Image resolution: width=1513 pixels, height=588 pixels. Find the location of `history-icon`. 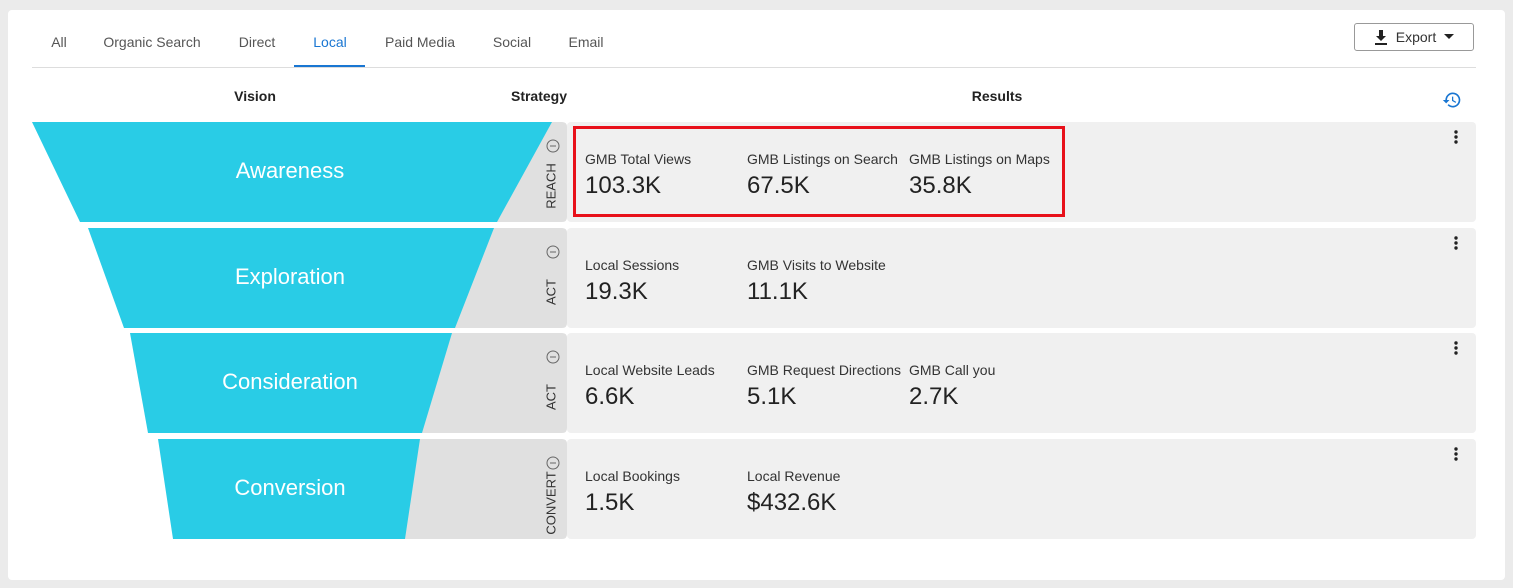

history-icon is located at coordinates (1452, 100).